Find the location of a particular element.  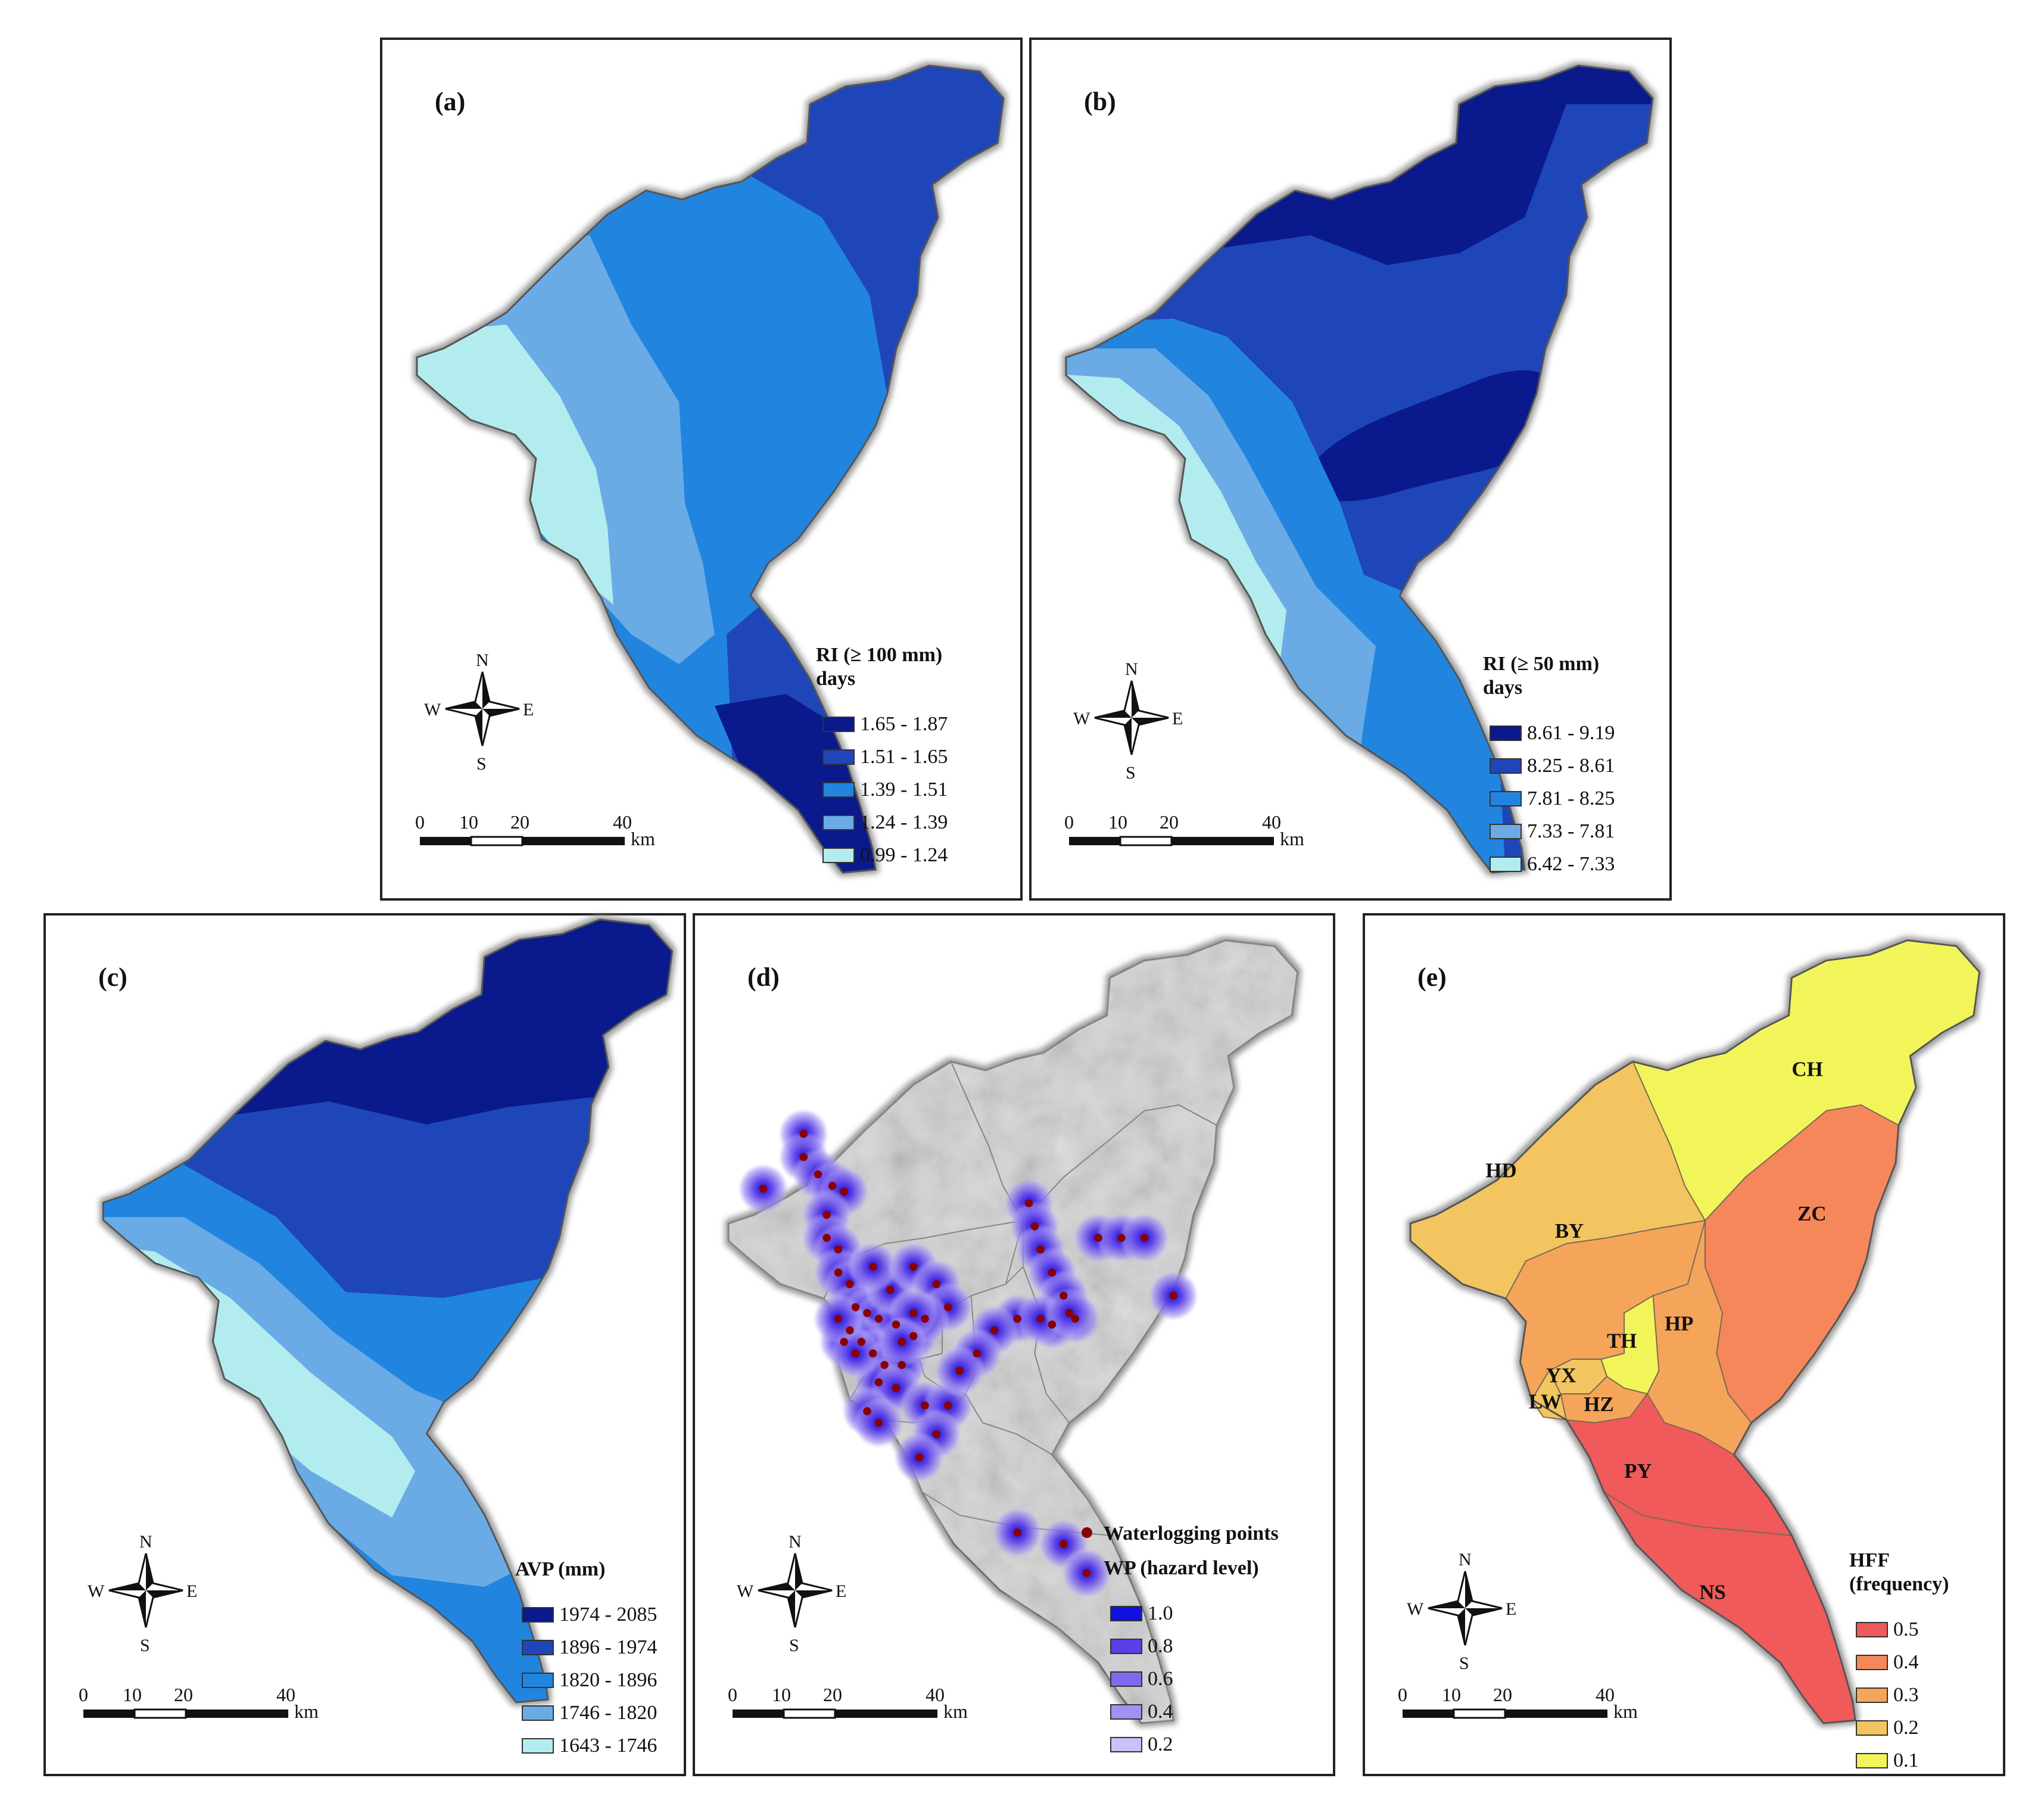

zone-core is located at coordinates (1432, 436).